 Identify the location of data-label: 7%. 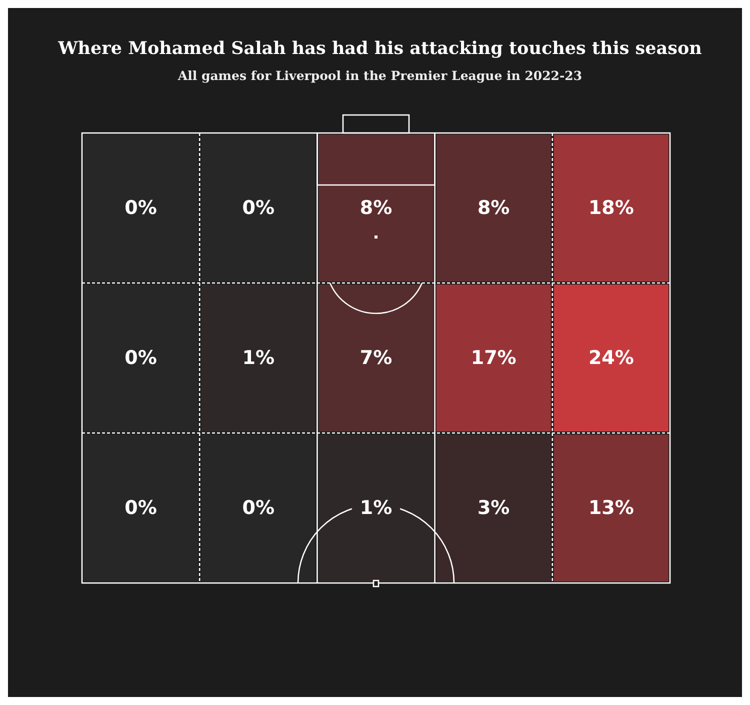
(376, 358).